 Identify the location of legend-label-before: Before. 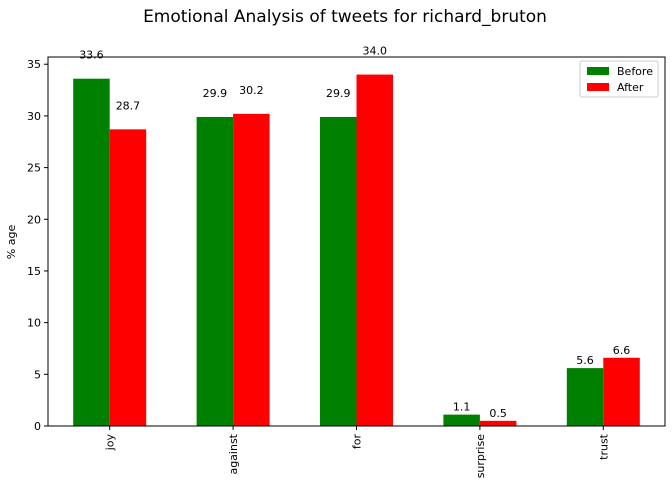
(635, 71).